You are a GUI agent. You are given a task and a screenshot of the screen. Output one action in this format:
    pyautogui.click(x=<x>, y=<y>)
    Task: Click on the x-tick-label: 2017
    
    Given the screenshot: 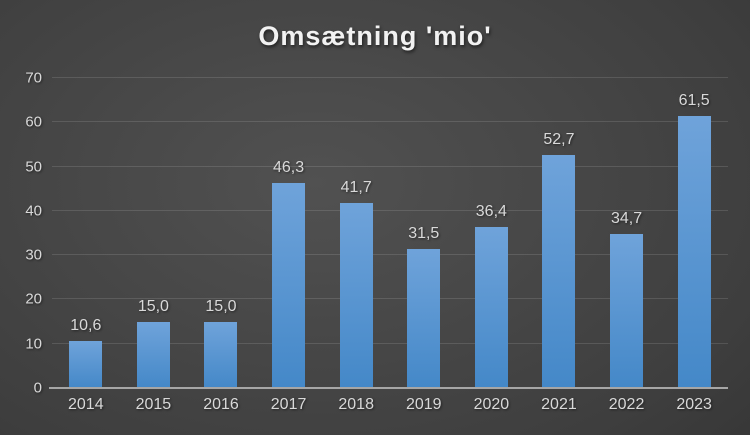 What is the action you would take?
    pyautogui.click(x=288, y=404)
    